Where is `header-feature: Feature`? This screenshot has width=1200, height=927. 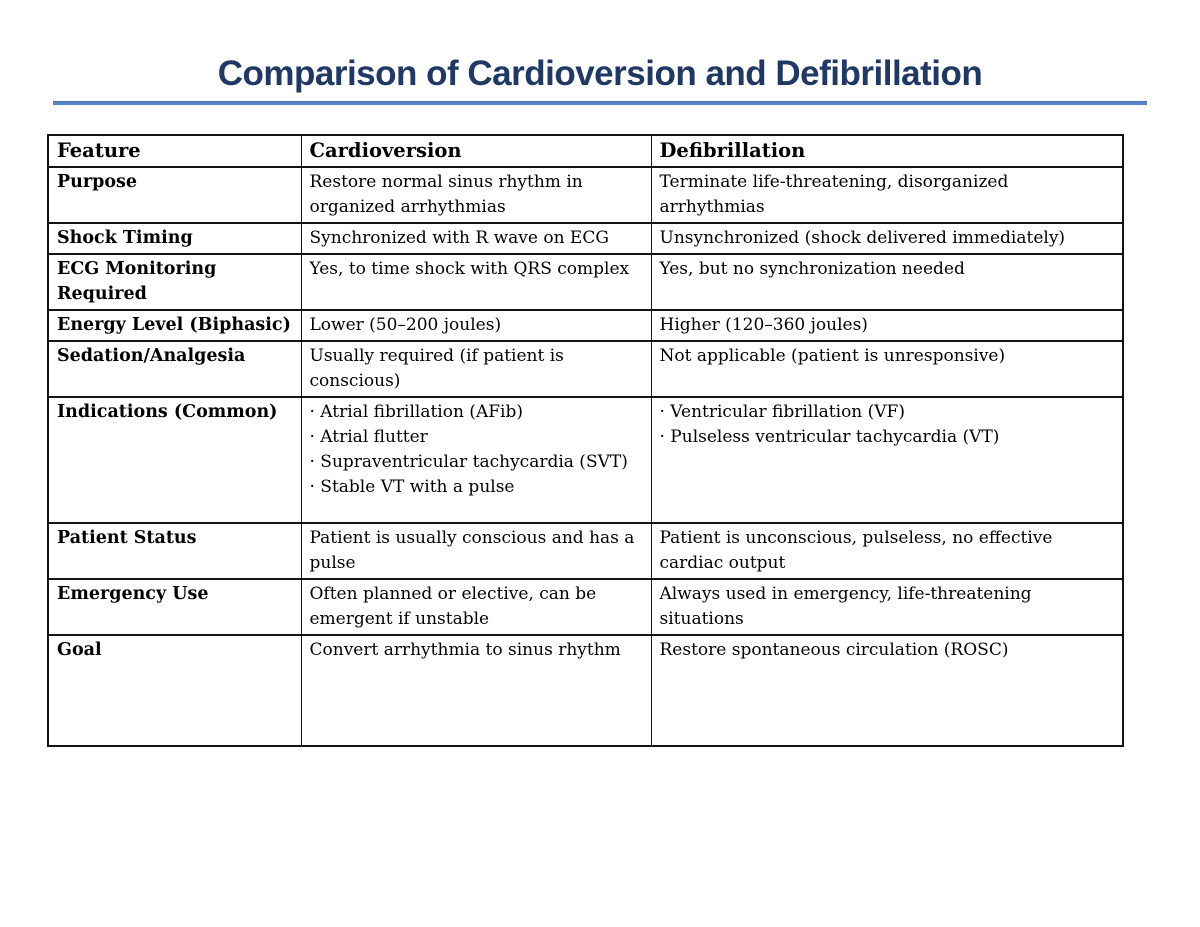
header-feature: Feature is located at coordinates (174, 151).